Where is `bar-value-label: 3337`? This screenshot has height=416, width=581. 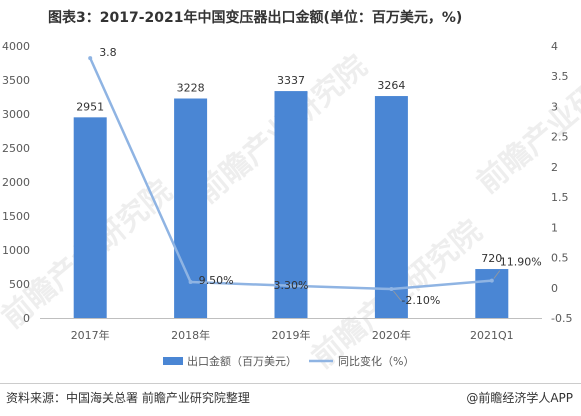 bar-value-label: 3337 is located at coordinates (291, 80).